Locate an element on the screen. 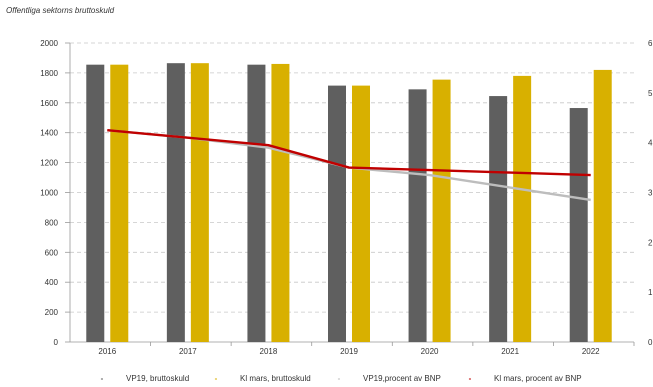  x-tick-label: 2017 is located at coordinates (188, 351).